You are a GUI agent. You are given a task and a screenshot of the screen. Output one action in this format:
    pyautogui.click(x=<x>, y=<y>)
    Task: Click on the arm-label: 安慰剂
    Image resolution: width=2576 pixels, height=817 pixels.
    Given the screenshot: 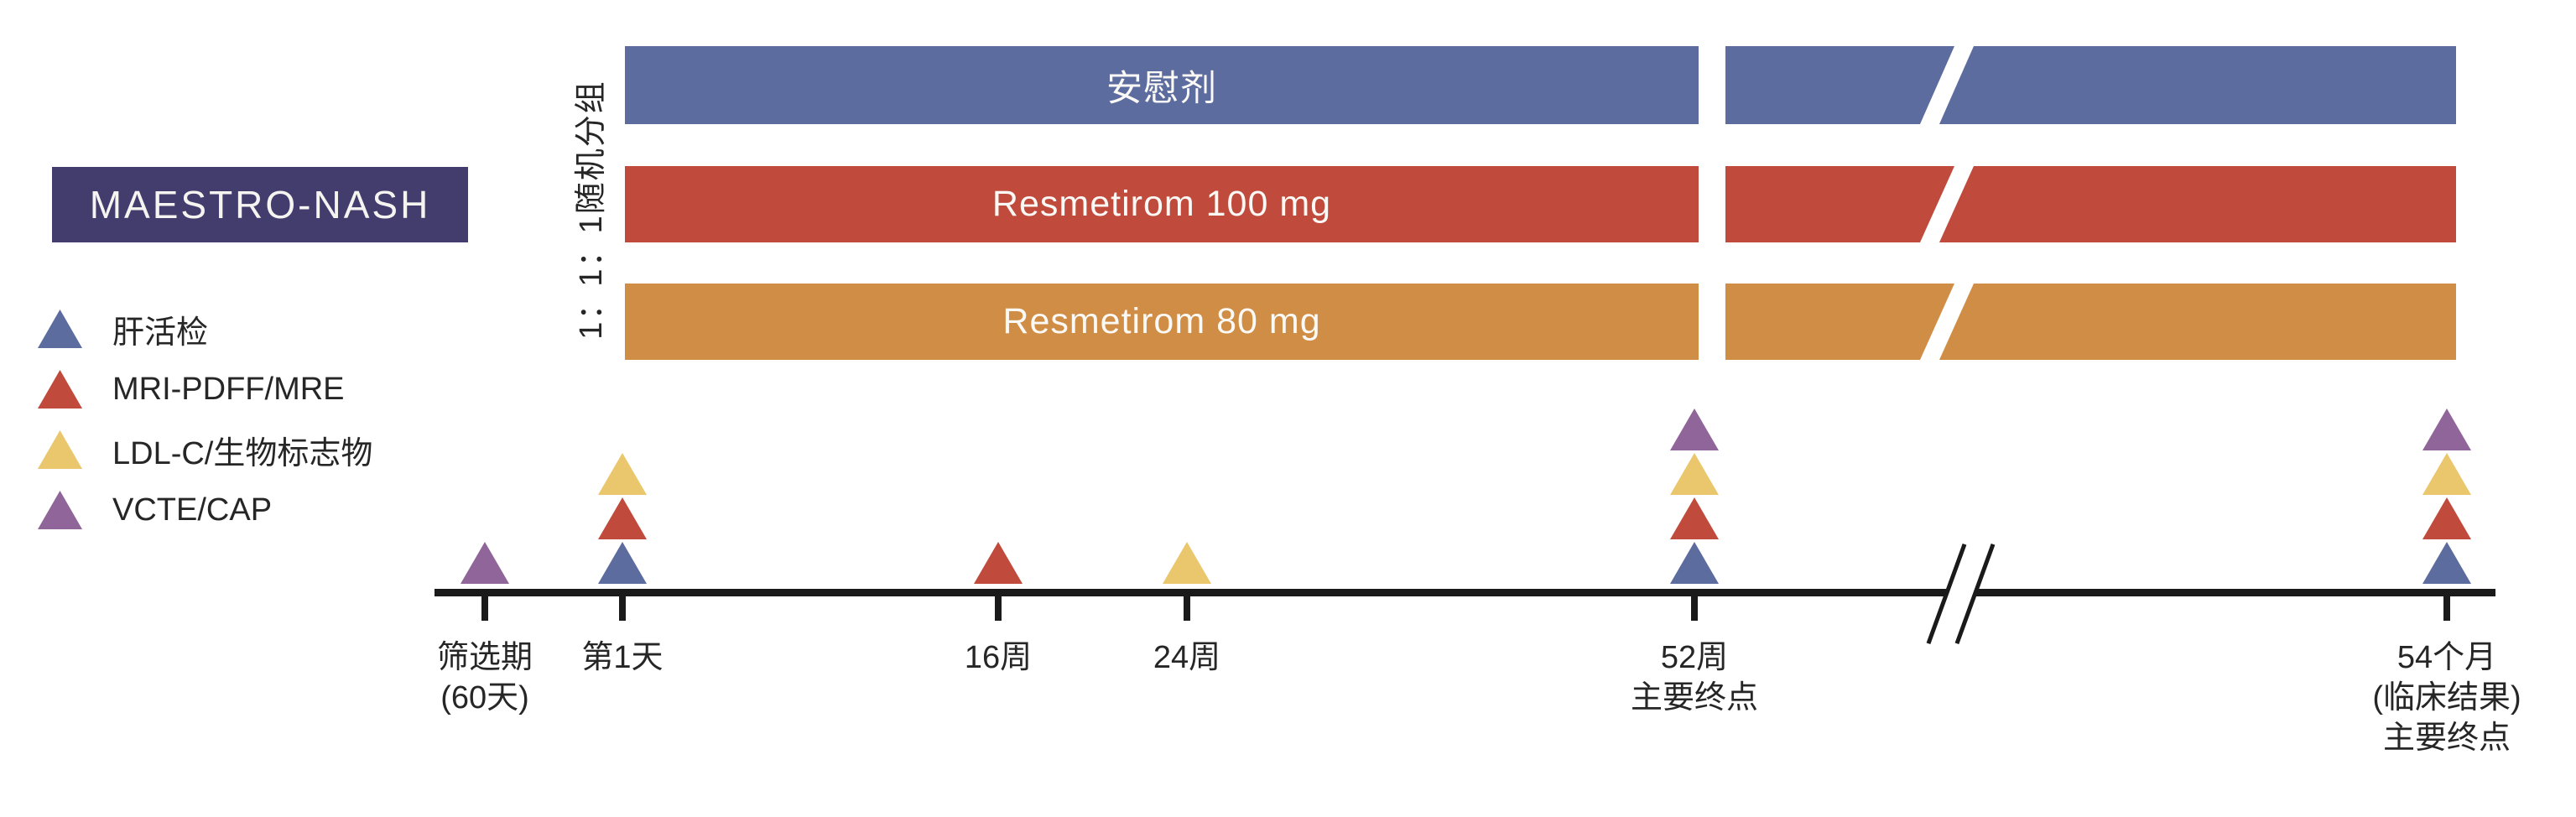 What is the action you would take?
    pyautogui.click(x=1161, y=88)
    